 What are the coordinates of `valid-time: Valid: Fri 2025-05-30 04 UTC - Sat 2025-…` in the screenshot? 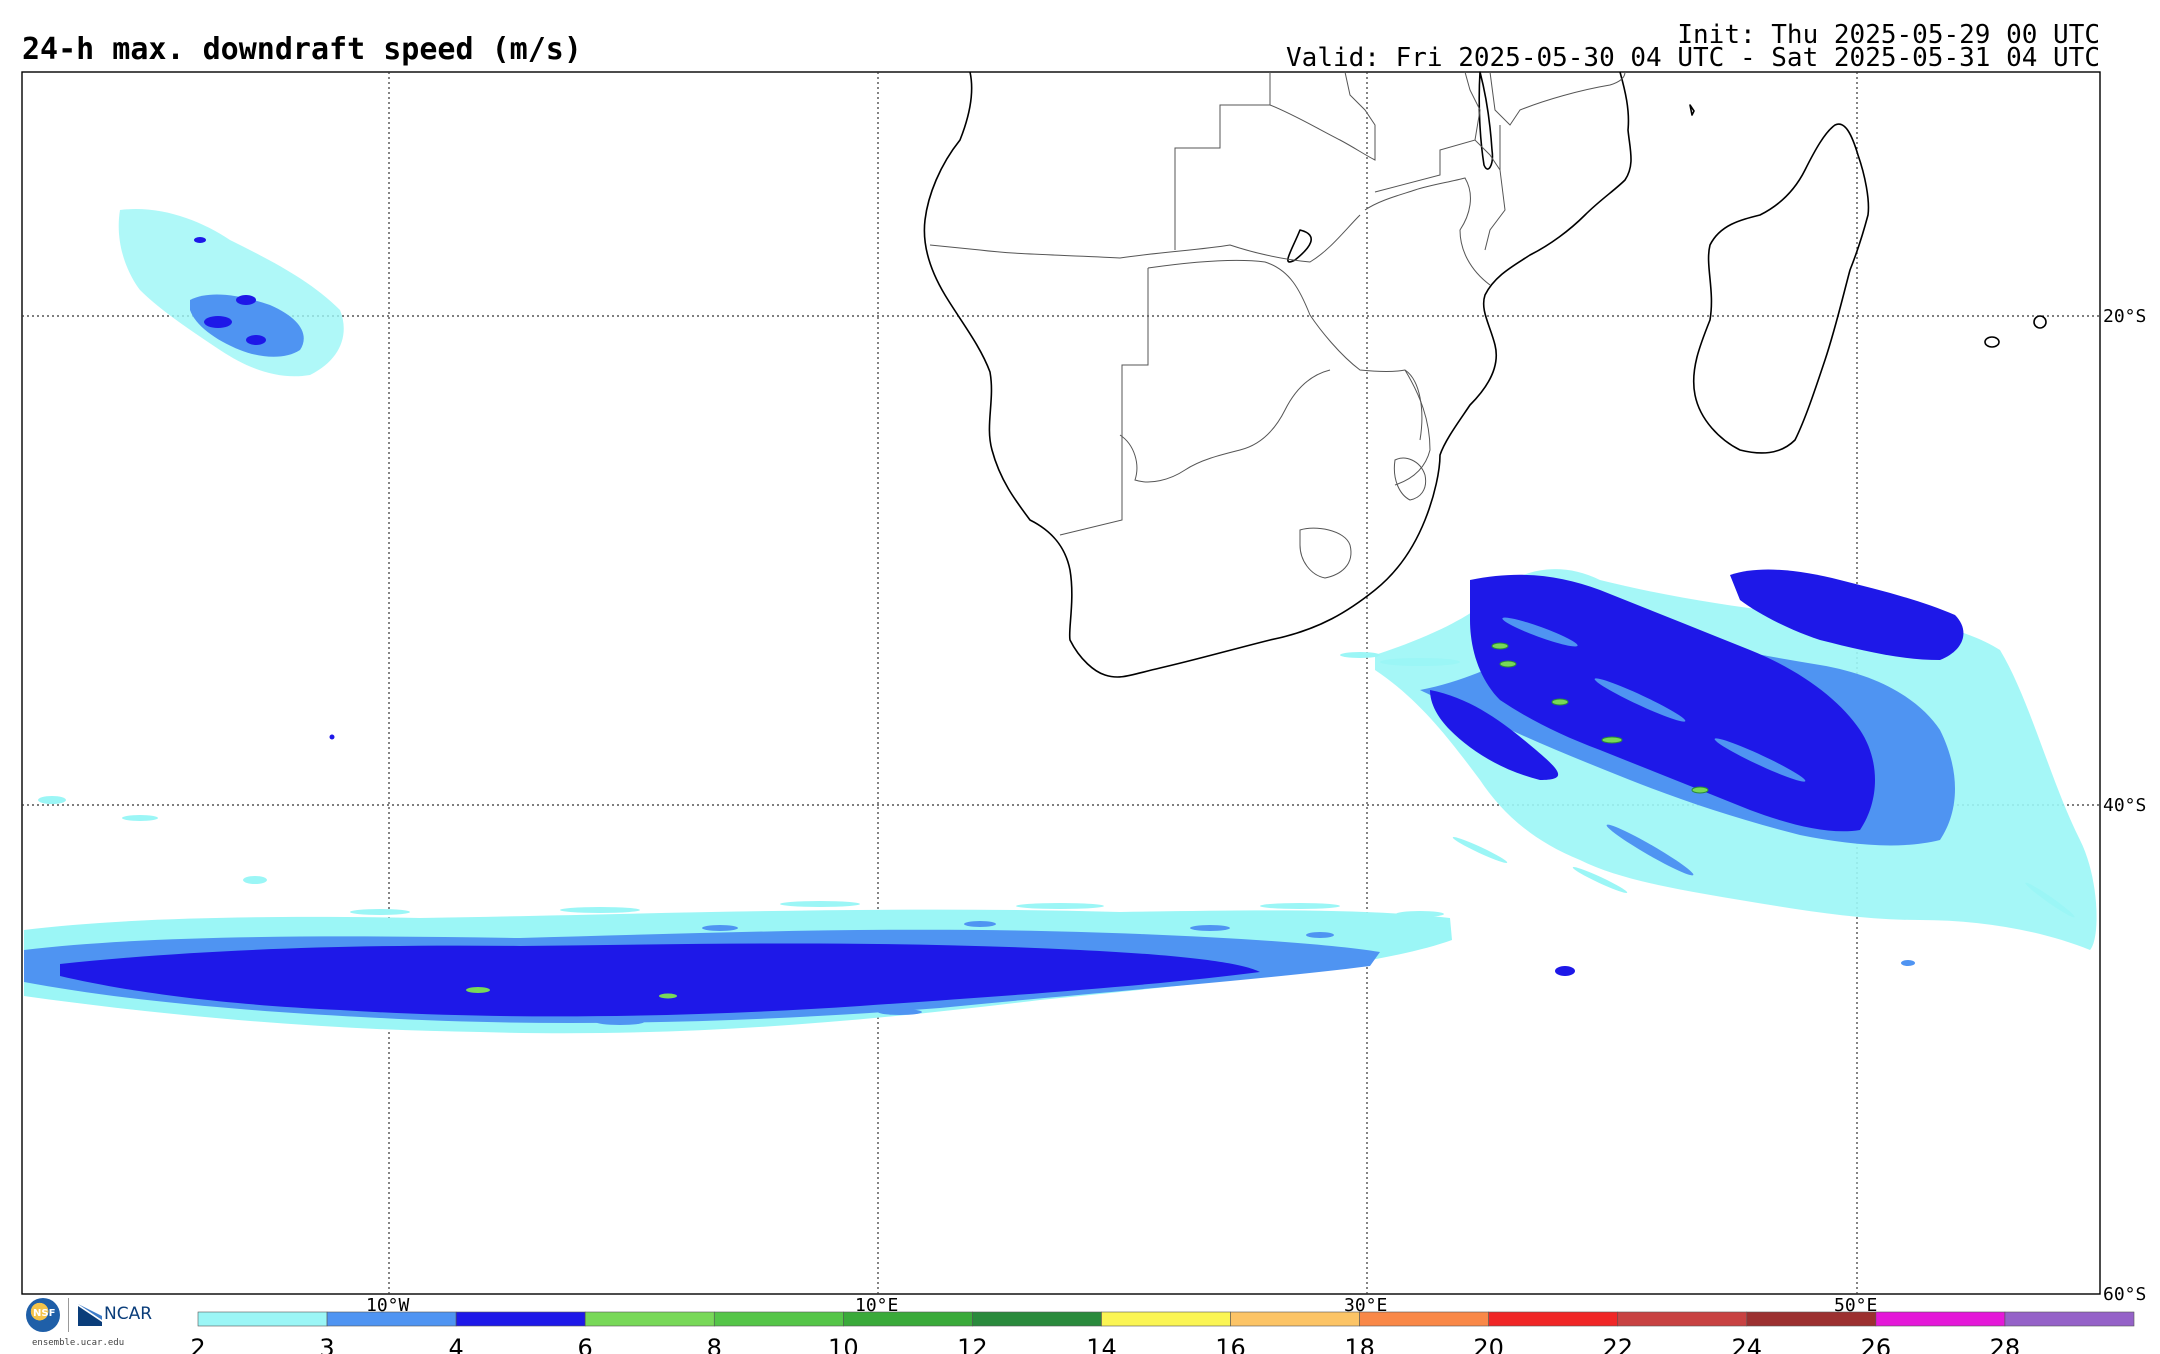 It's located at (1693, 58).